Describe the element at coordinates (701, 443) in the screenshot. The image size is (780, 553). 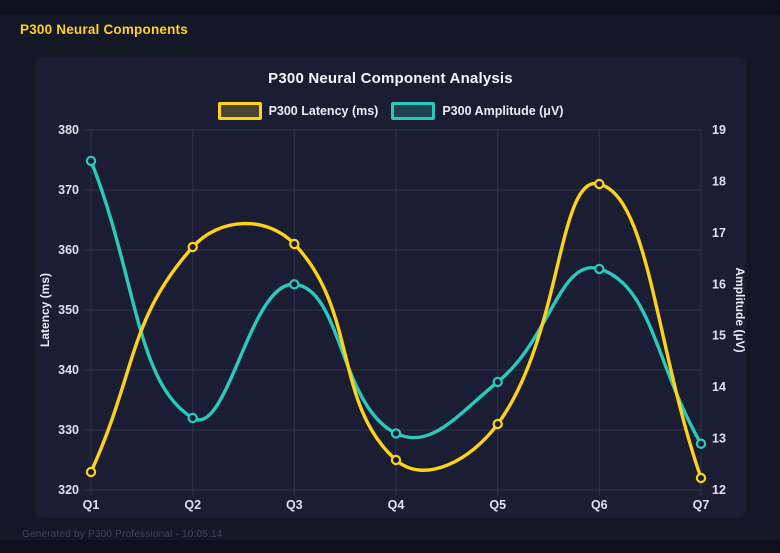
I see `point-amplitude-Q7` at that location.